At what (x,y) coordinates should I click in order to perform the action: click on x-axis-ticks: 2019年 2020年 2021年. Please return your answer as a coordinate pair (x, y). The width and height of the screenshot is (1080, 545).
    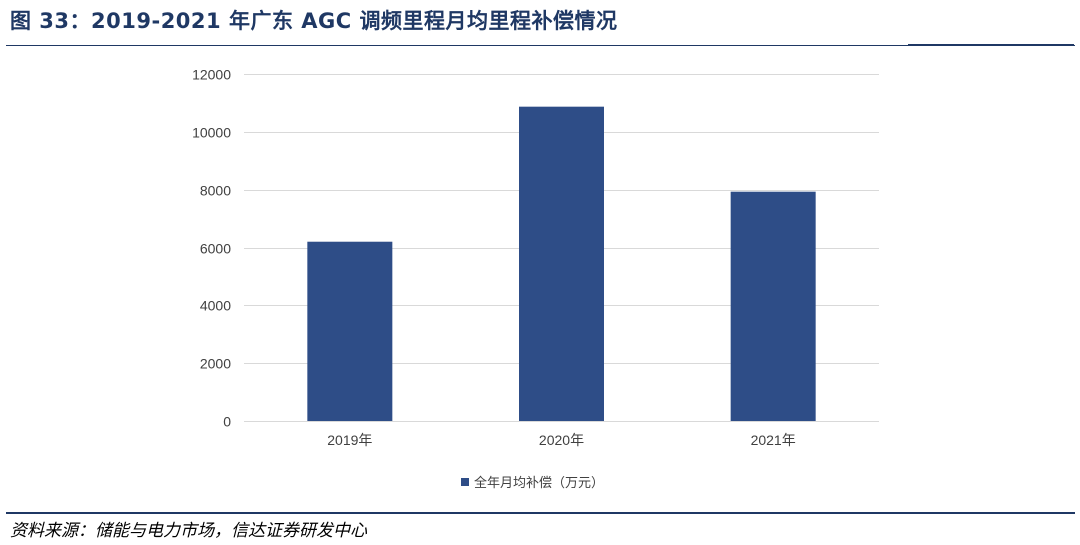
    Looking at the image, I should click on (561, 440).